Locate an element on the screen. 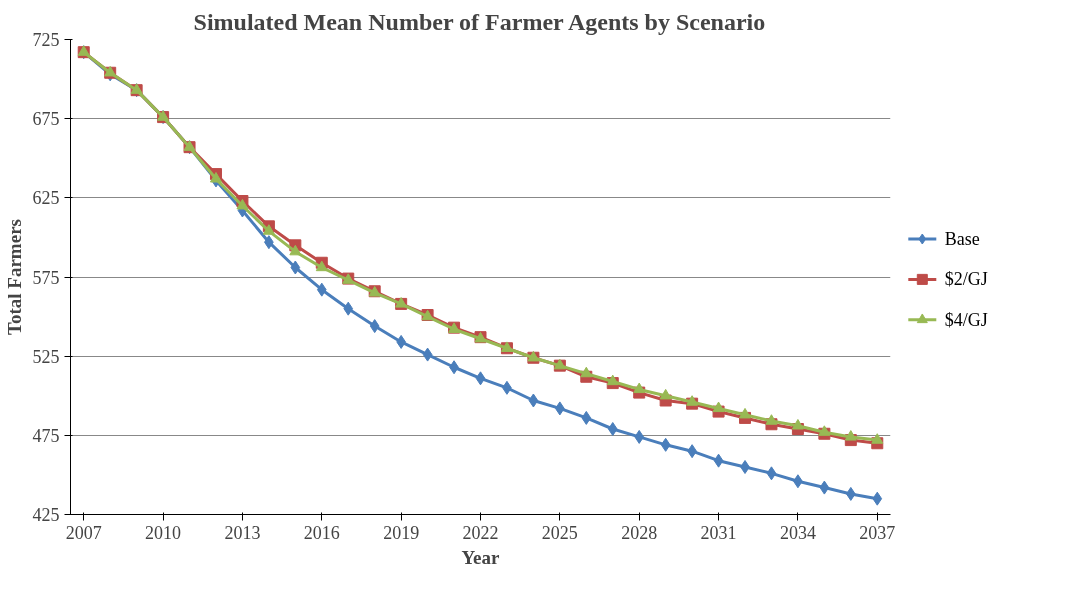 The image size is (1077, 604). x-tick-label: 2016 is located at coordinates (321, 532).